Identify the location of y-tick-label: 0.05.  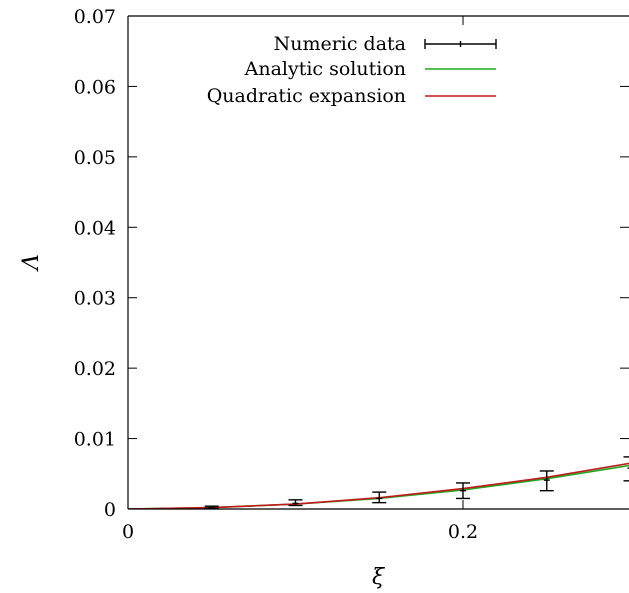
(95, 158).